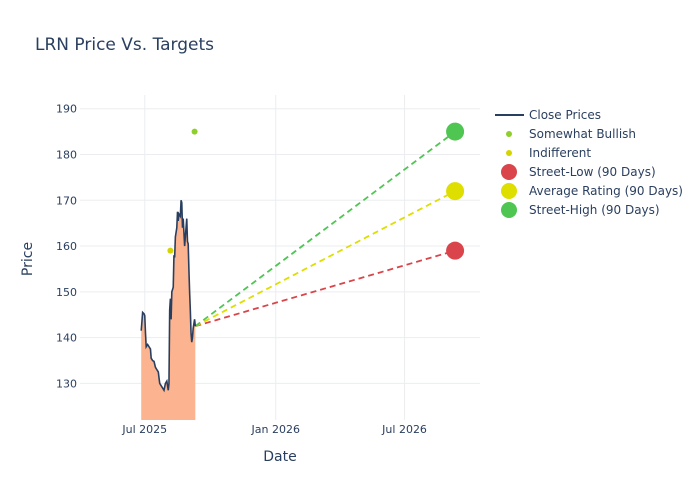 Image resolution: width=700 pixels, height=500 pixels. Describe the element at coordinates (66, 292) in the screenshot. I see `y-tick-label: 150` at that location.